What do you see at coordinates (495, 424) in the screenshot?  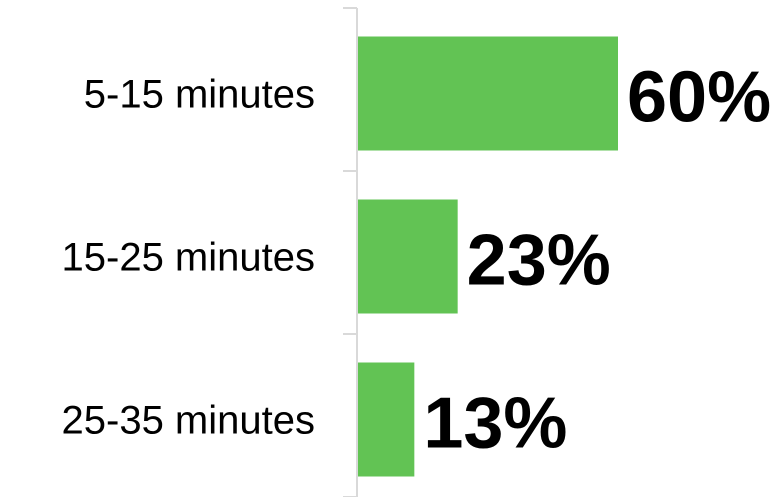 I see `value-label: 13%` at bounding box center [495, 424].